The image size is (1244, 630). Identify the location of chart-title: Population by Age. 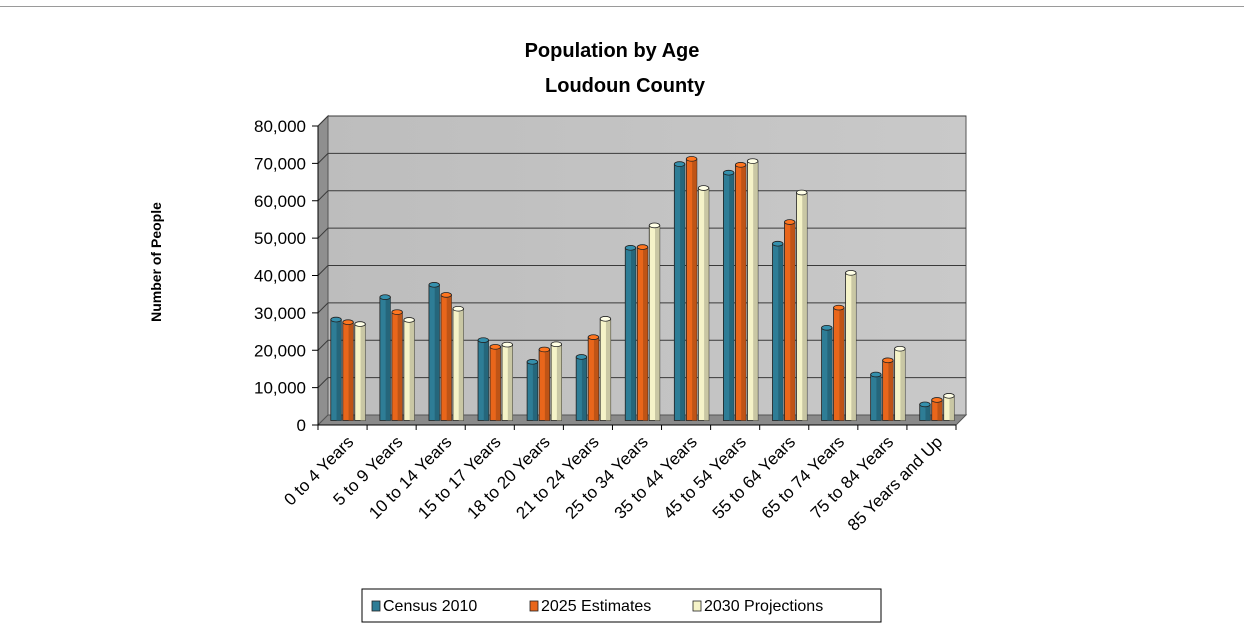
(612, 51).